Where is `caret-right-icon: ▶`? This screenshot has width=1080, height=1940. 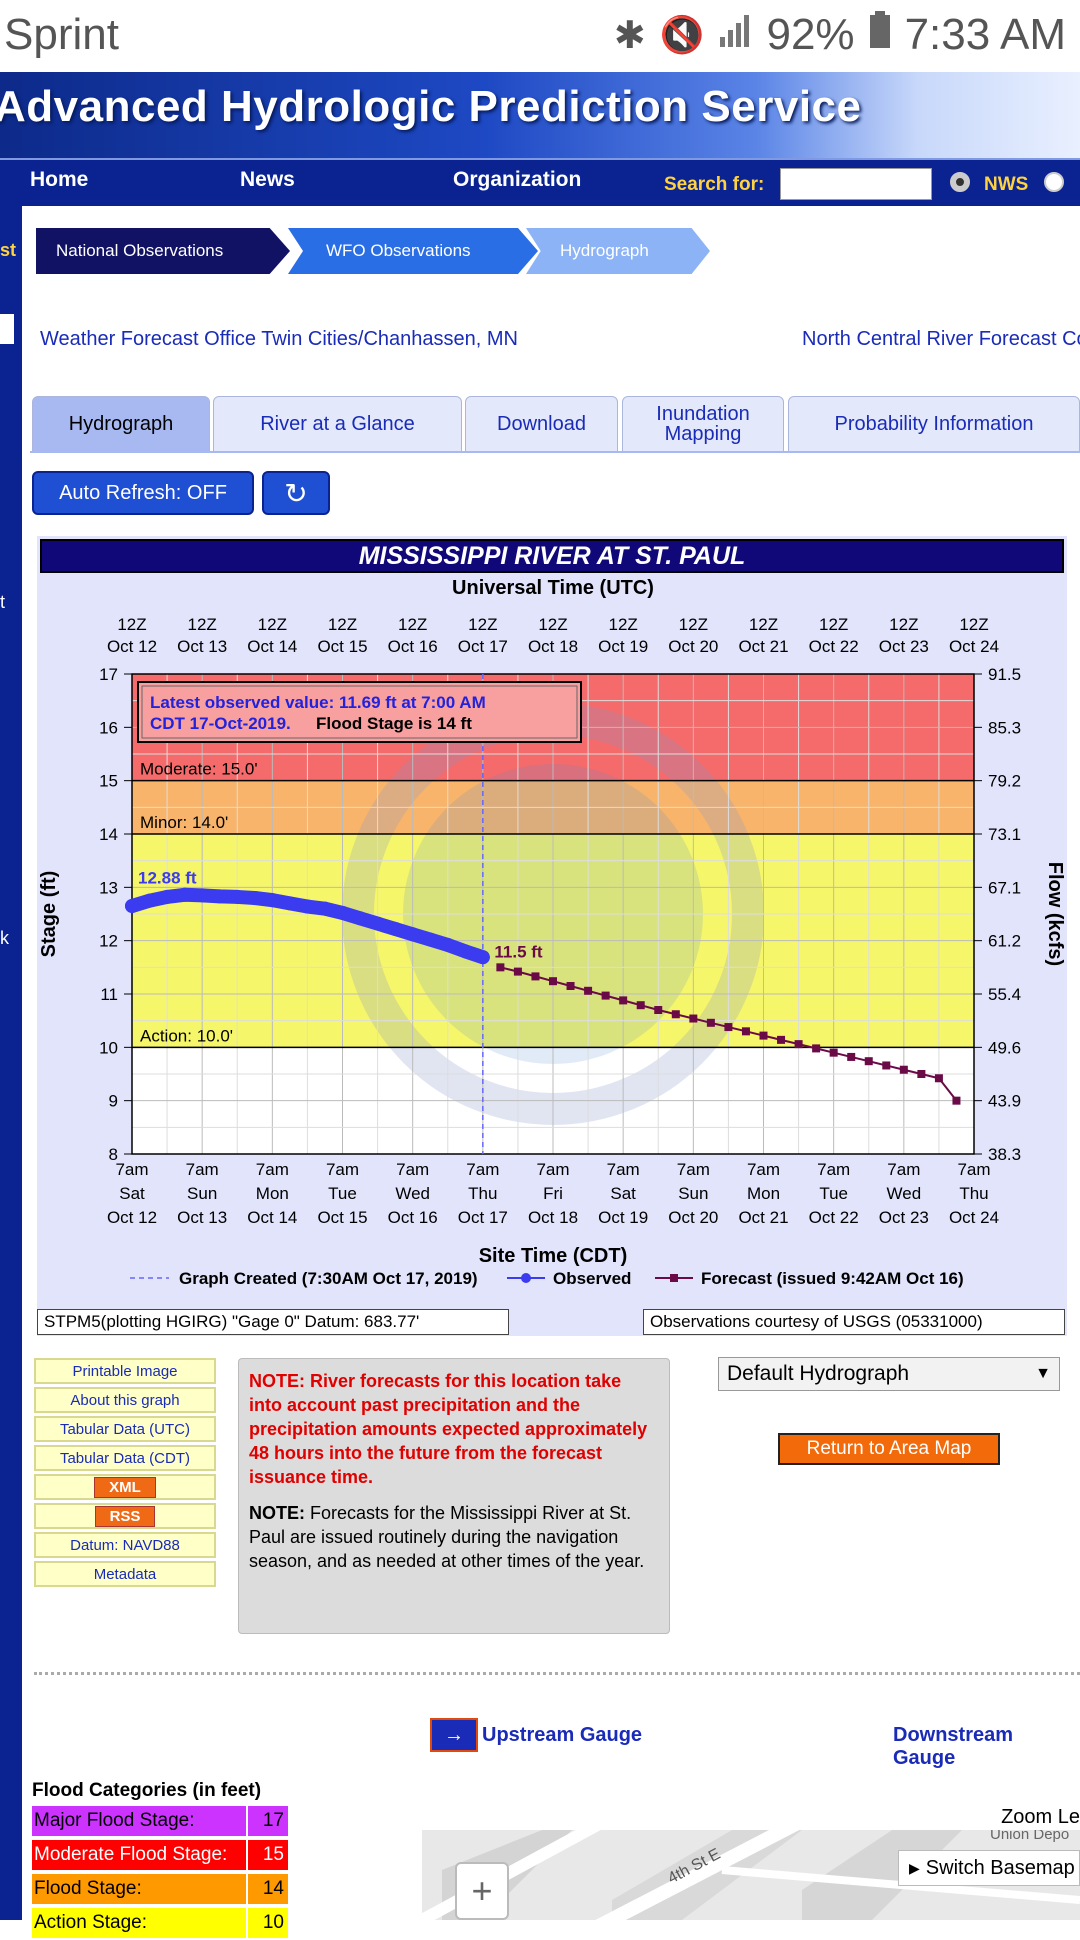
caret-right-icon: ▶ is located at coordinates (914, 1867).